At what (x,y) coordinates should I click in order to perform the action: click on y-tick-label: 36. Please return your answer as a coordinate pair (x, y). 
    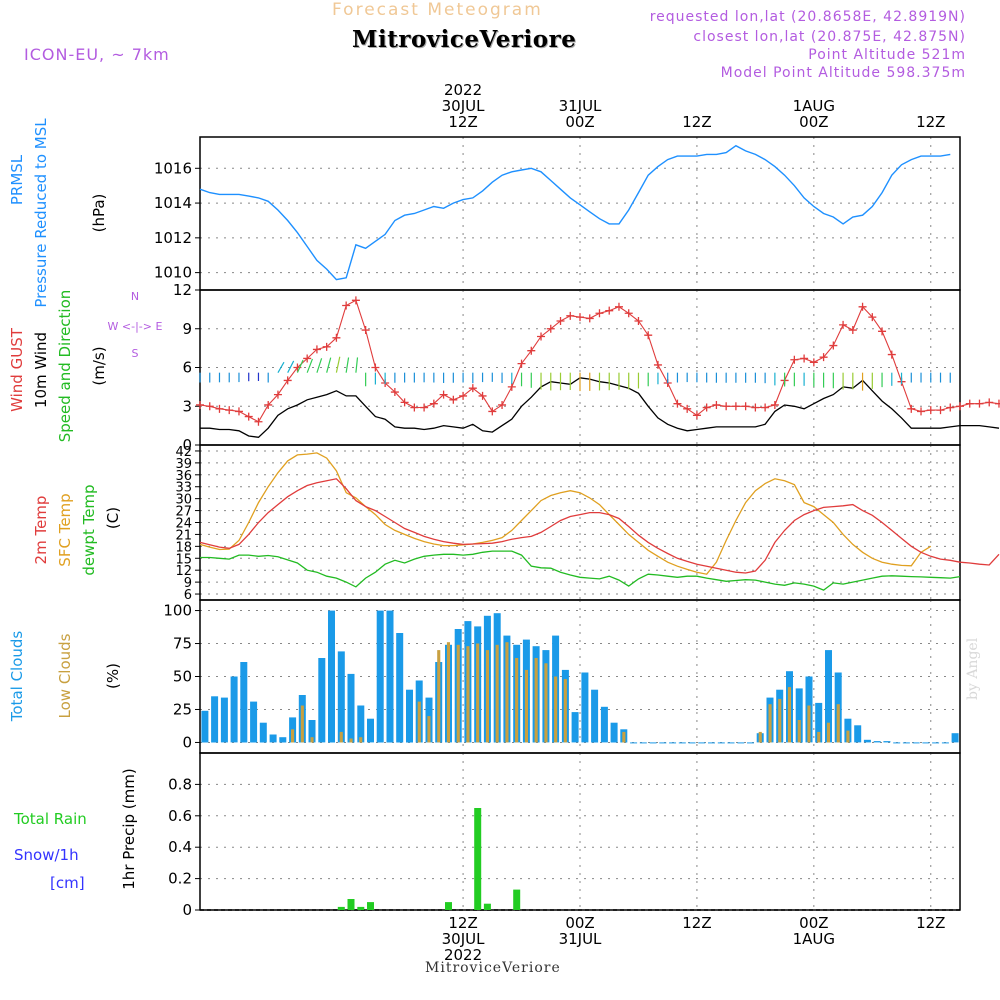
    Looking at the image, I should click on (183, 476).